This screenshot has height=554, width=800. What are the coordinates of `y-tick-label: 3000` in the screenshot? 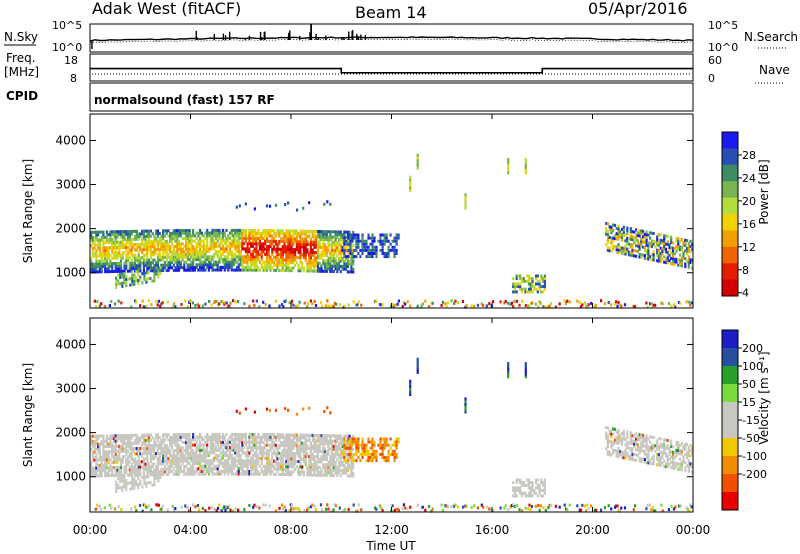 It's located at (70, 185).